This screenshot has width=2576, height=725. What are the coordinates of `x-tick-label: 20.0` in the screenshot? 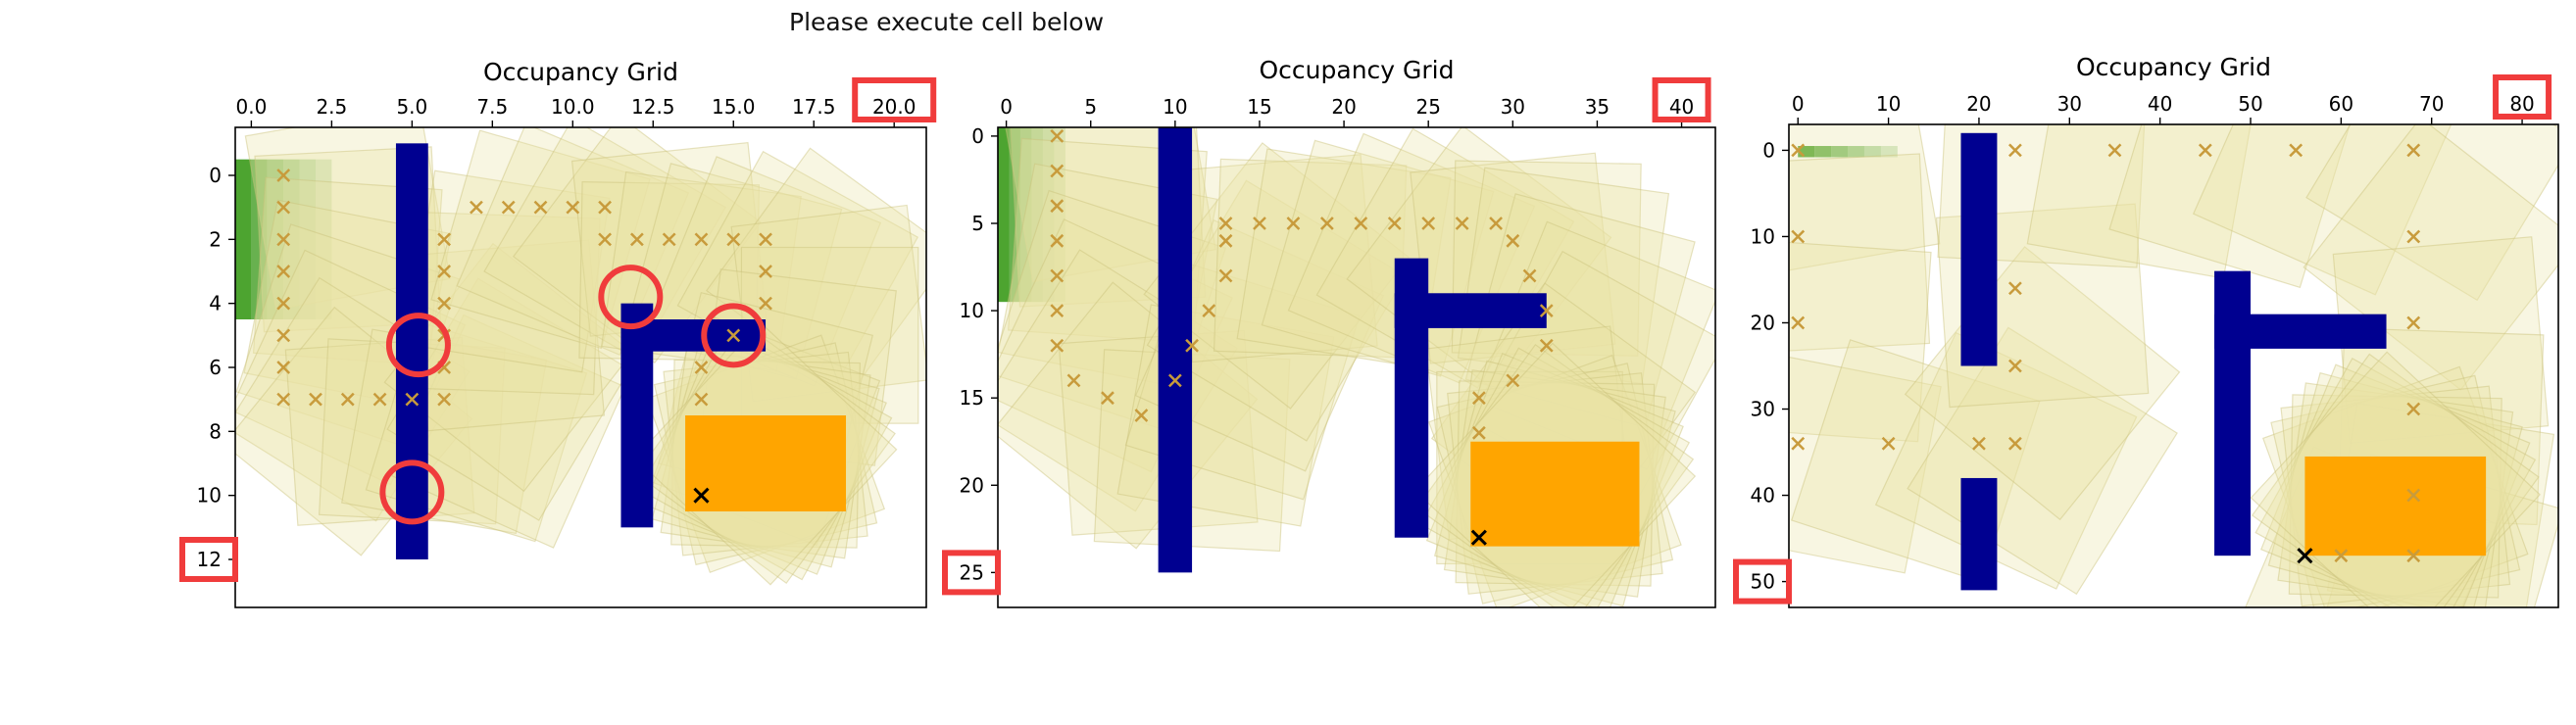 It's located at (894, 107).